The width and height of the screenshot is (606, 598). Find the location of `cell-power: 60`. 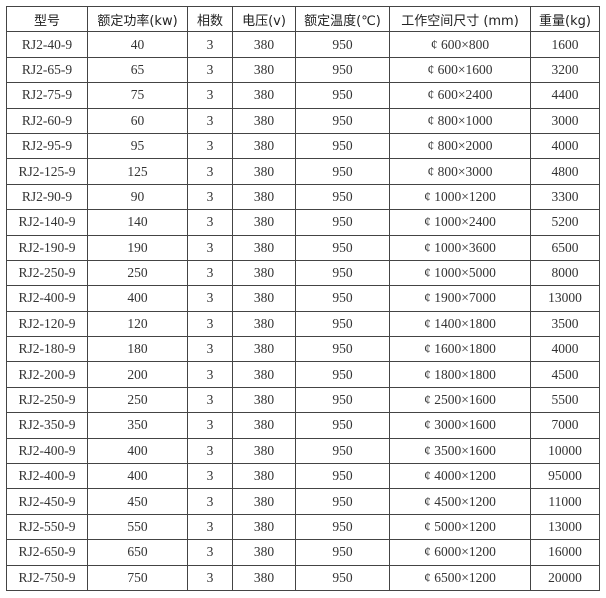

cell-power: 60 is located at coordinates (137, 120).